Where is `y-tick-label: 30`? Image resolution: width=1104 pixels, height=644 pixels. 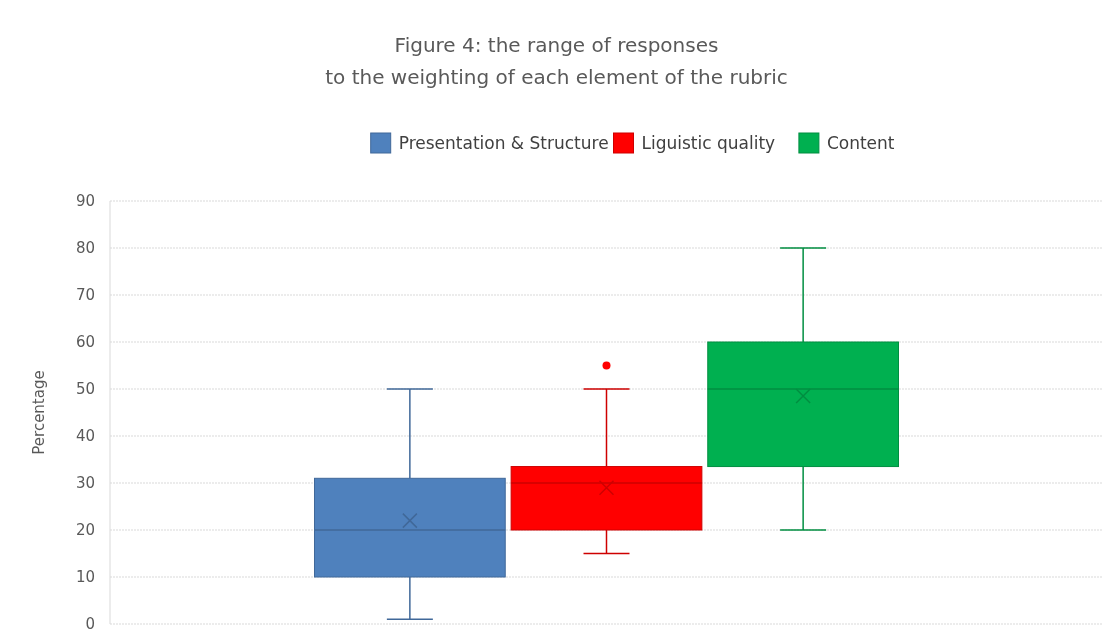
y-tick-label: 30 is located at coordinates (85, 483).